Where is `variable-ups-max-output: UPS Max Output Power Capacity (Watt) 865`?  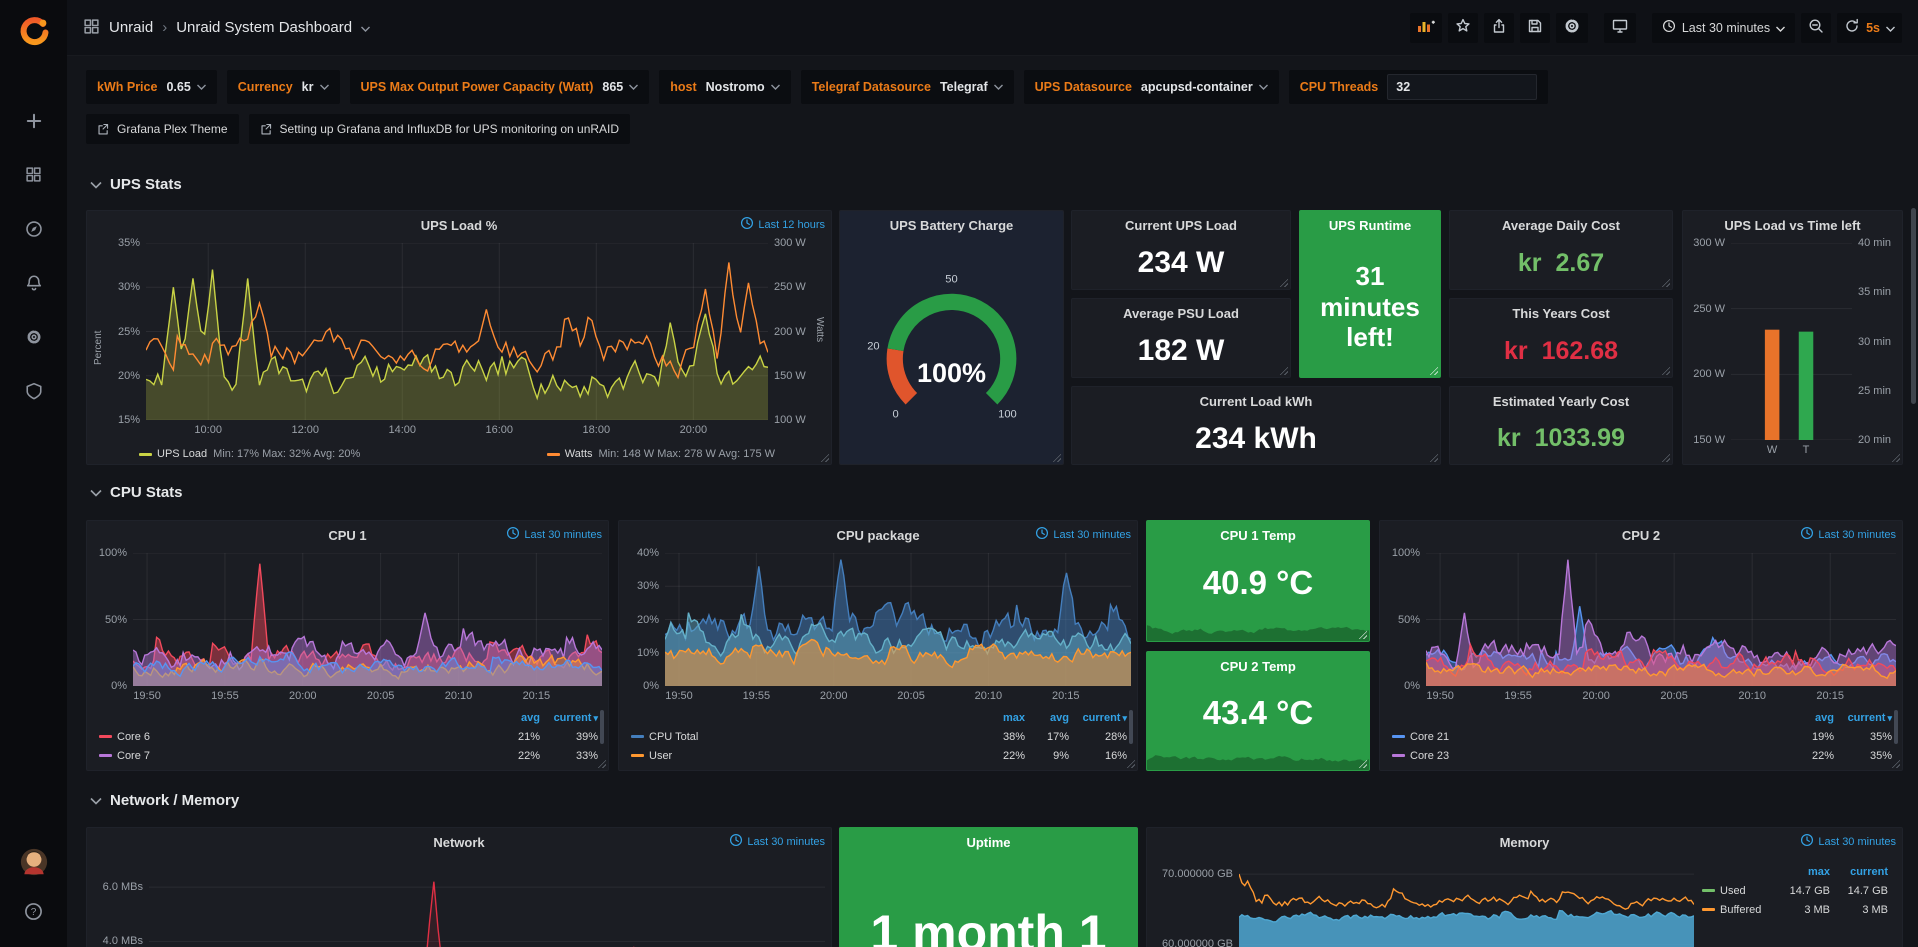 variable-ups-max-output: UPS Max Output Power Capacity (Watt) 865 is located at coordinates (499, 87).